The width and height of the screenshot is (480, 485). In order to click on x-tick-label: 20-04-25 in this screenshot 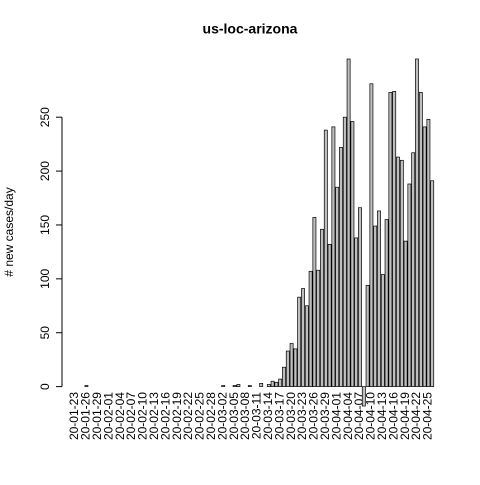, I will do `click(428, 416)`.